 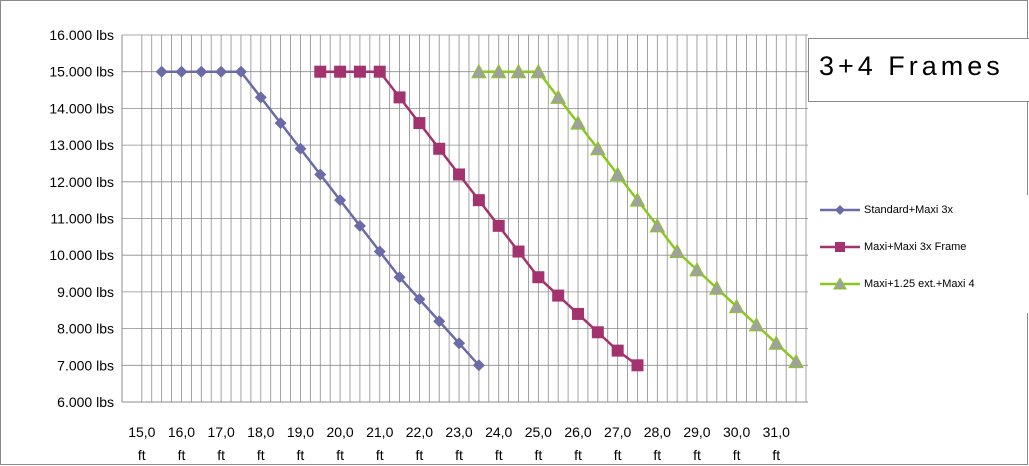 I want to click on legend-marker-triangle-icon, so click(x=840, y=284).